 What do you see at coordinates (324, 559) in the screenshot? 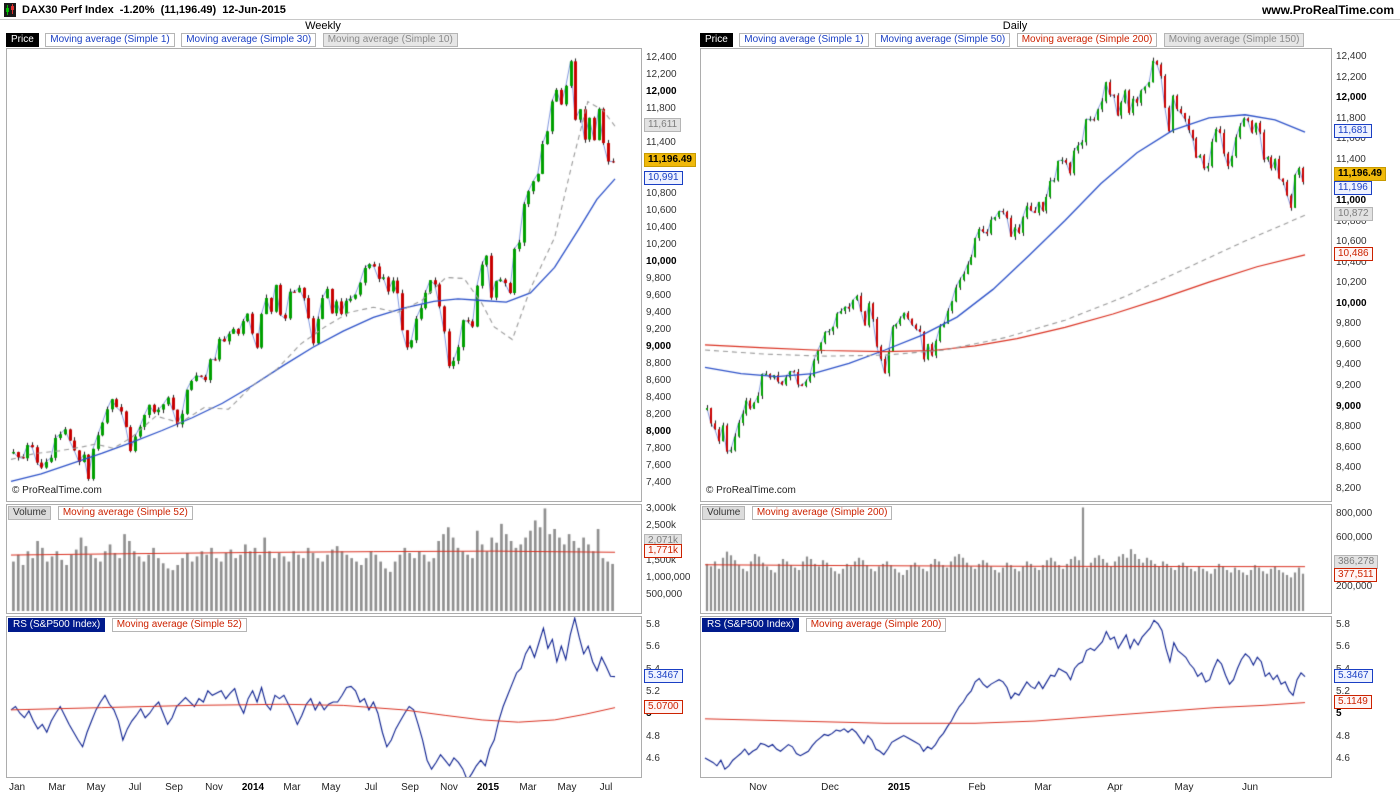
I see `weekly-volume-chart` at bounding box center [324, 559].